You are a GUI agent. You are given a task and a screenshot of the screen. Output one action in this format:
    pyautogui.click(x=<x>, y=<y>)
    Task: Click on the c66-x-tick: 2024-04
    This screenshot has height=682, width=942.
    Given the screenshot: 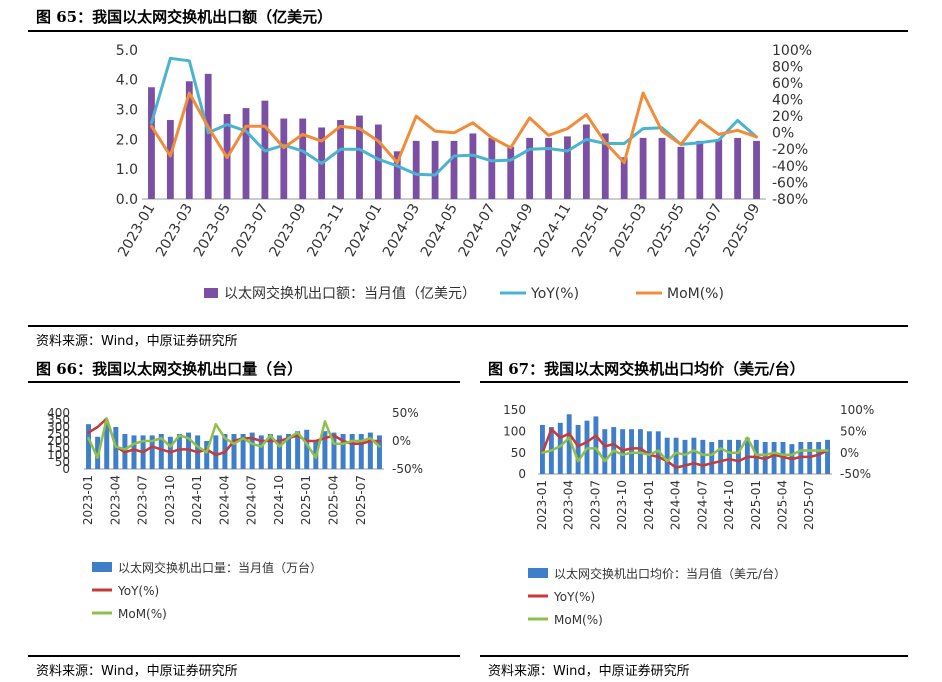 What is the action you would take?
    pyautogui.click(x=224, y=500)
    